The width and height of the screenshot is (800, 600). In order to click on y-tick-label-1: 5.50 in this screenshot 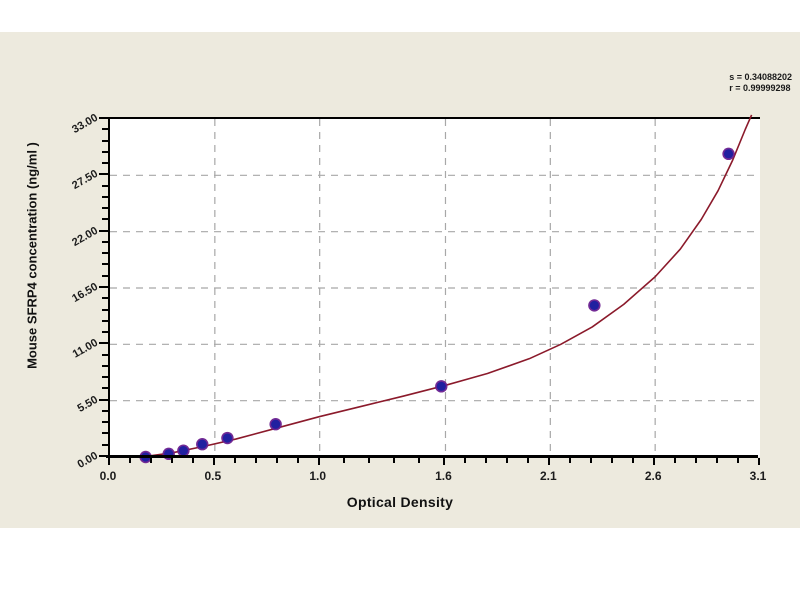, I will do `click(87, 404)`.